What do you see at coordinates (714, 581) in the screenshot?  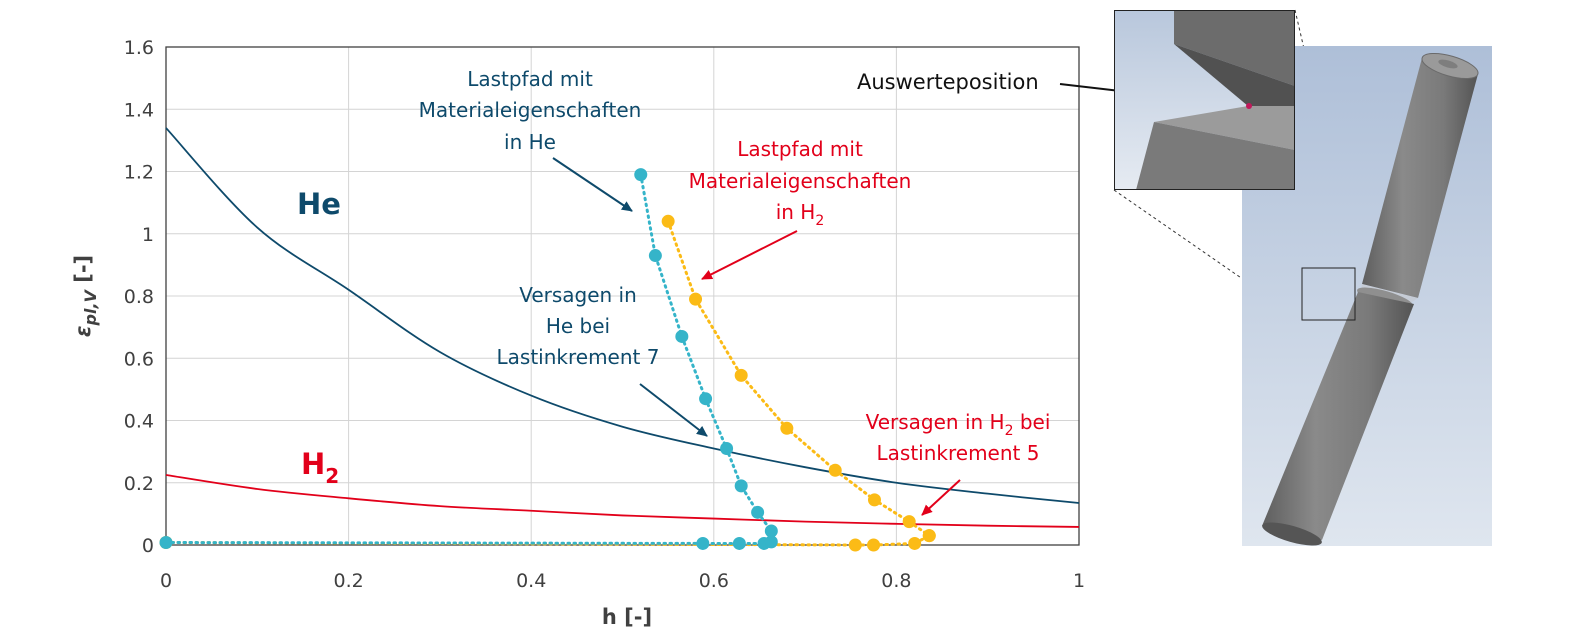 I see `x-tick-label: 0.6` at bounding box center [714, 581].